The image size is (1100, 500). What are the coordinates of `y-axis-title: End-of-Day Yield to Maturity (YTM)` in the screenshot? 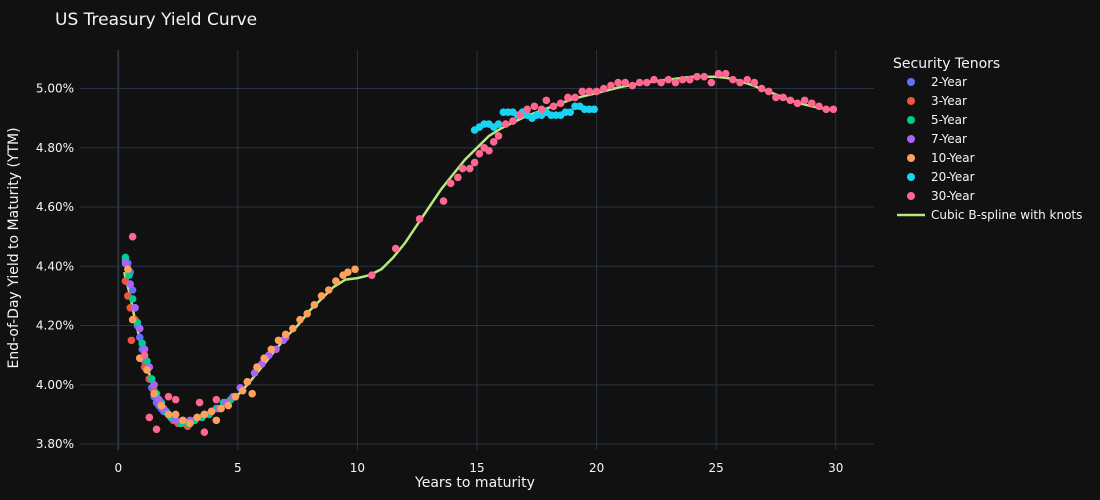 It's located at (14, 247).